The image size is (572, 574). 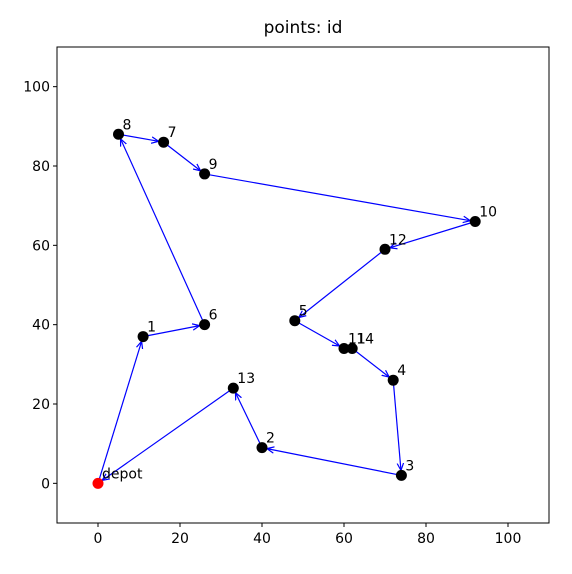 I want to click on point-label: 12, so click(x=398, y=240).